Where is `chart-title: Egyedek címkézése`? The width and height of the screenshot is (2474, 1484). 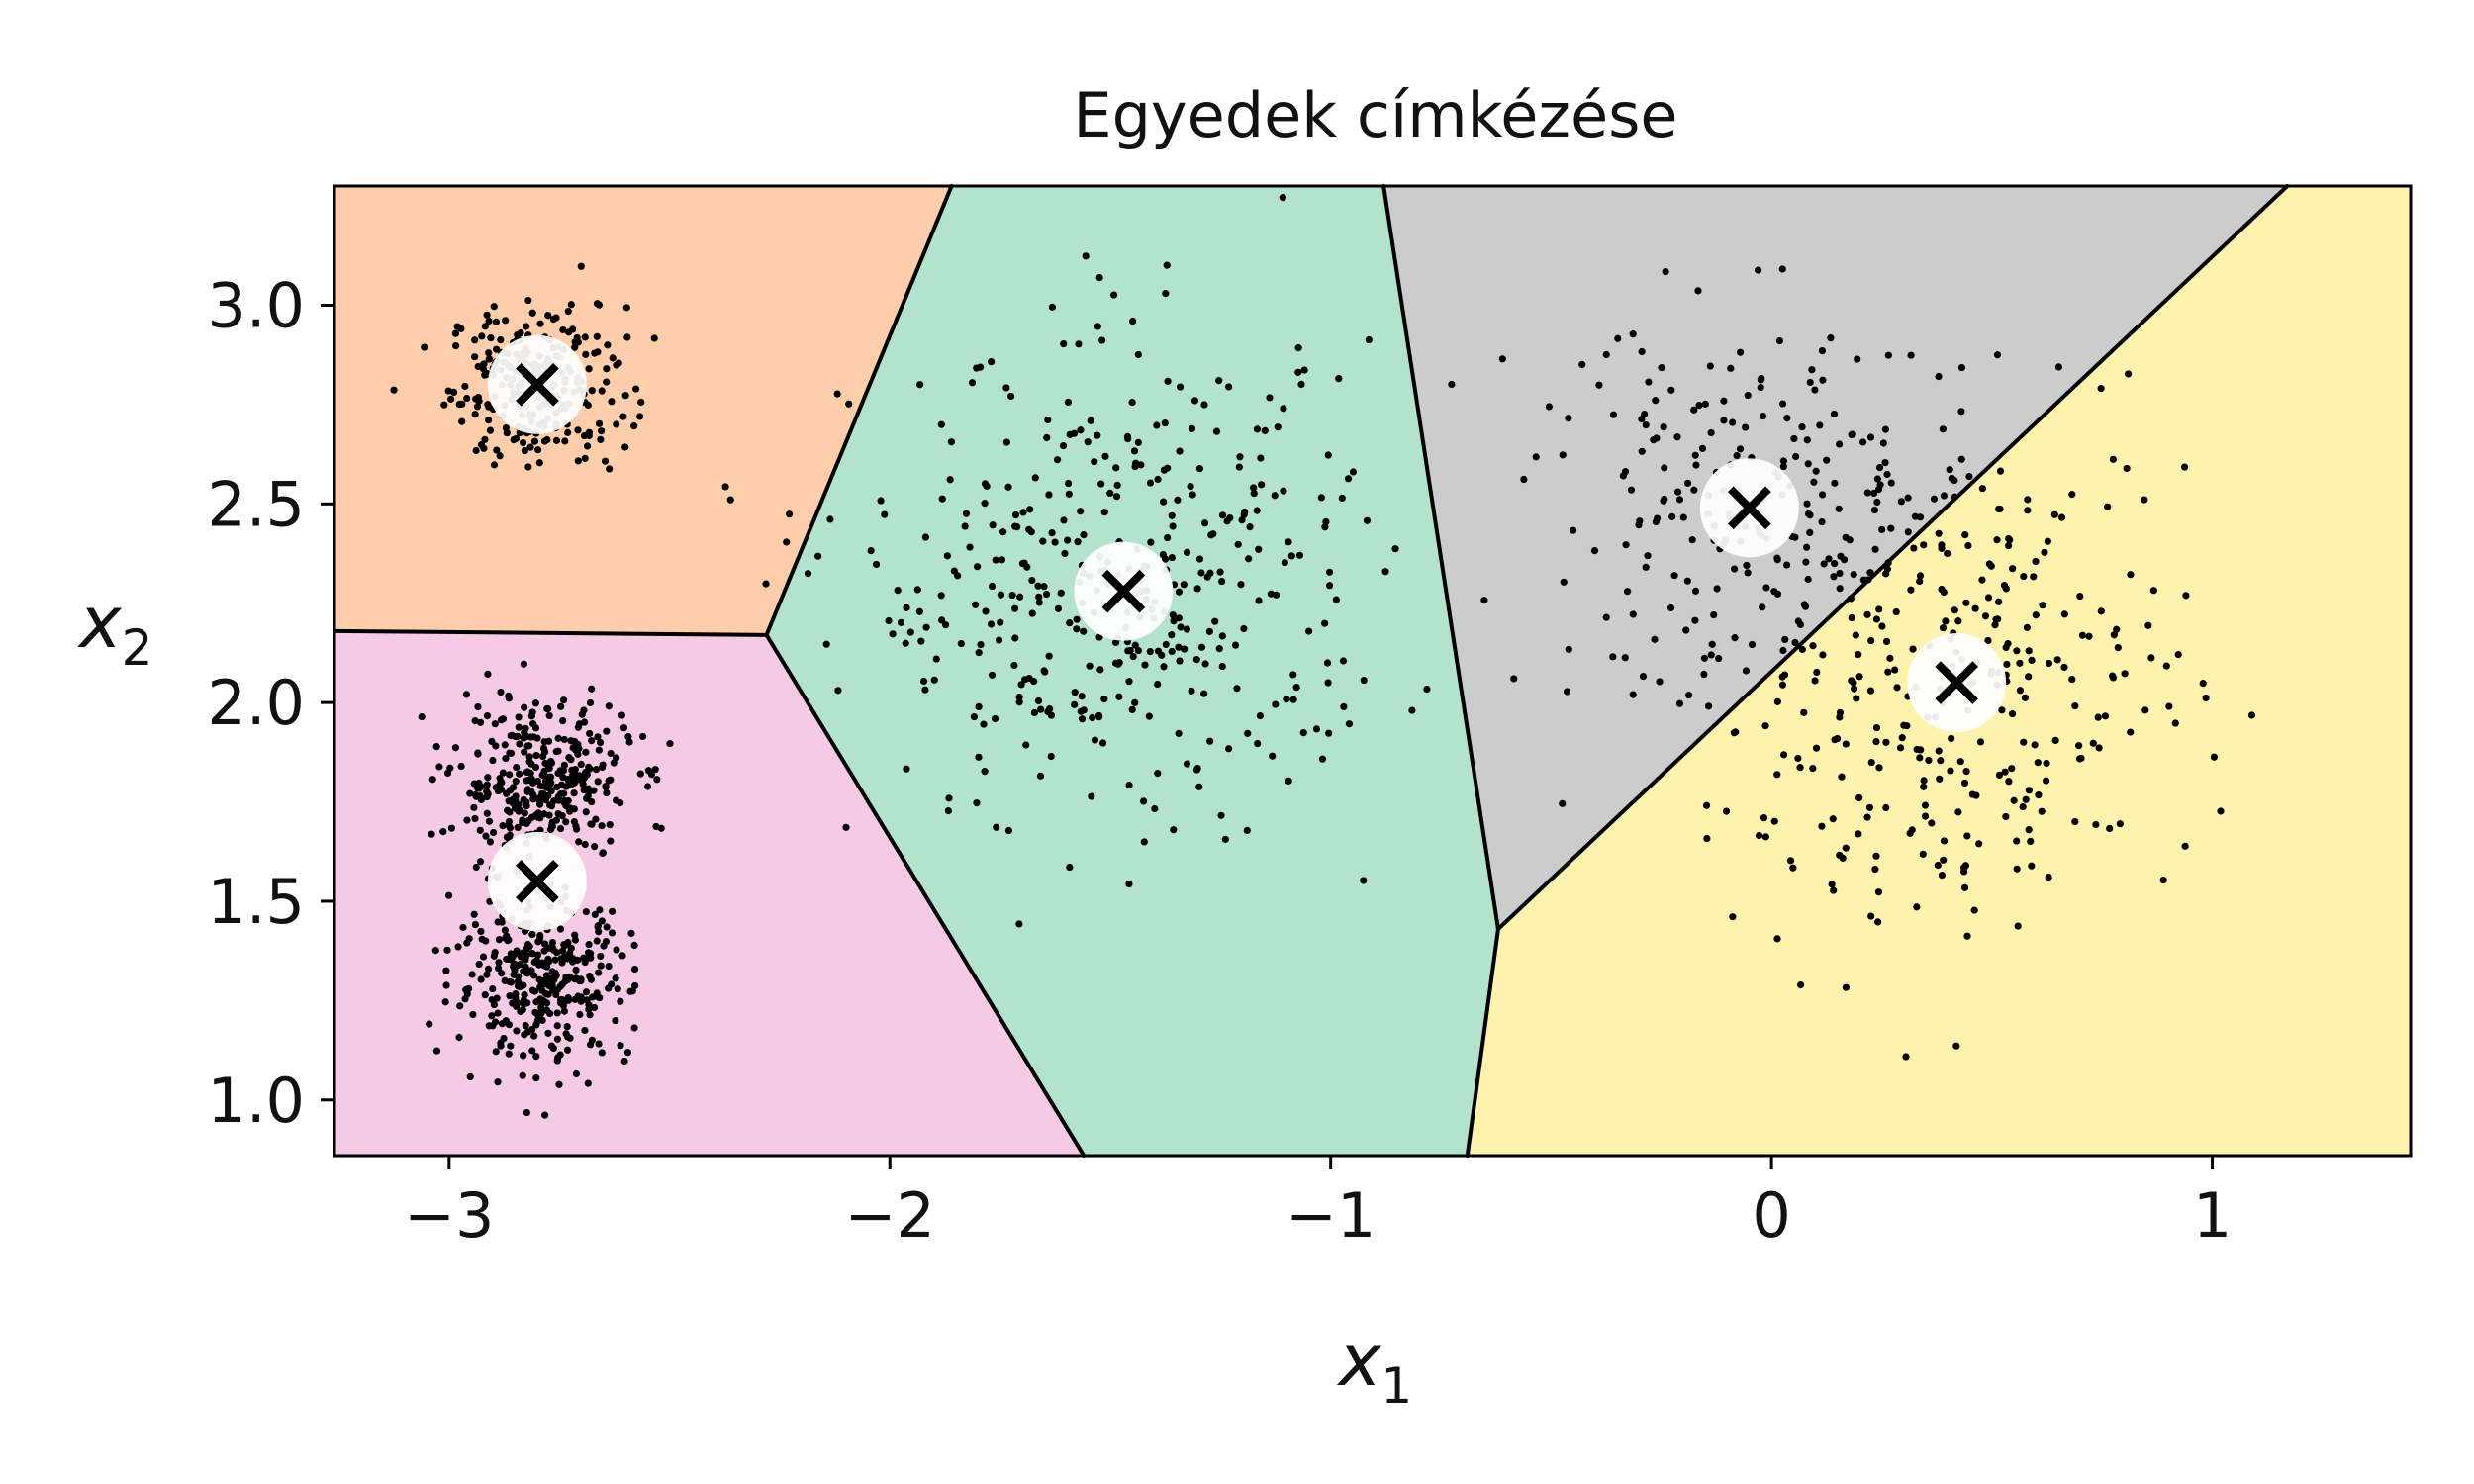 chart-title: Egyedek címkézése is located at coordinates (1375, 115).